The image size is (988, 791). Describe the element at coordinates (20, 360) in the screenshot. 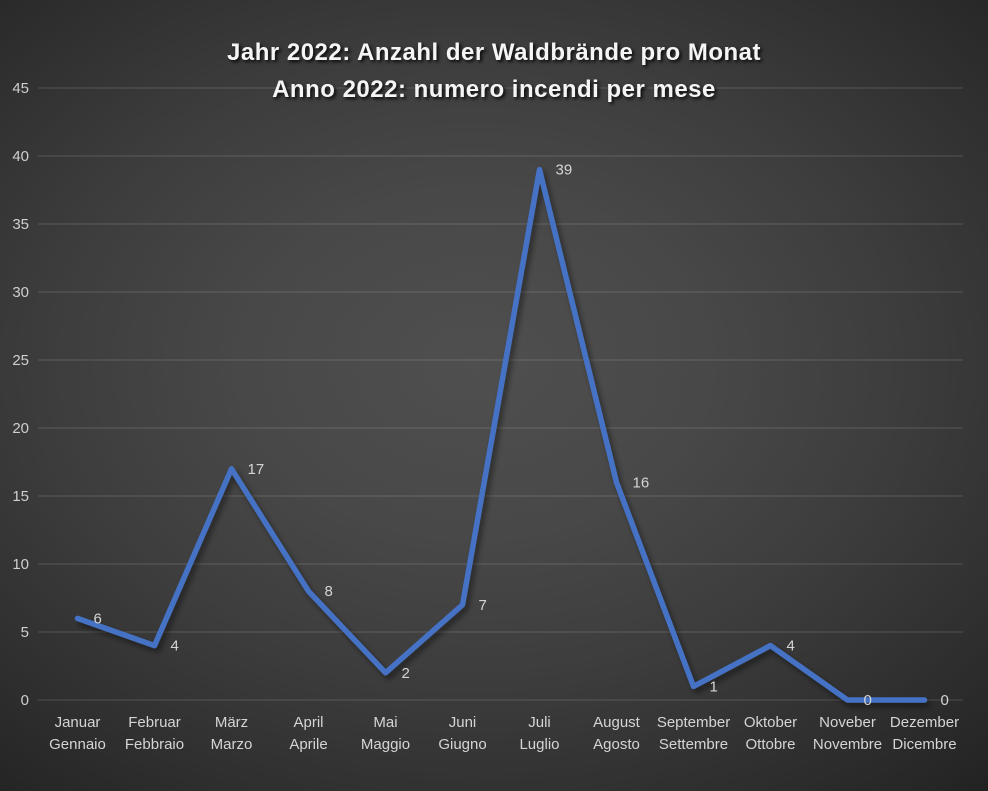

I see `y-axis-tick-label: 25` at that location.